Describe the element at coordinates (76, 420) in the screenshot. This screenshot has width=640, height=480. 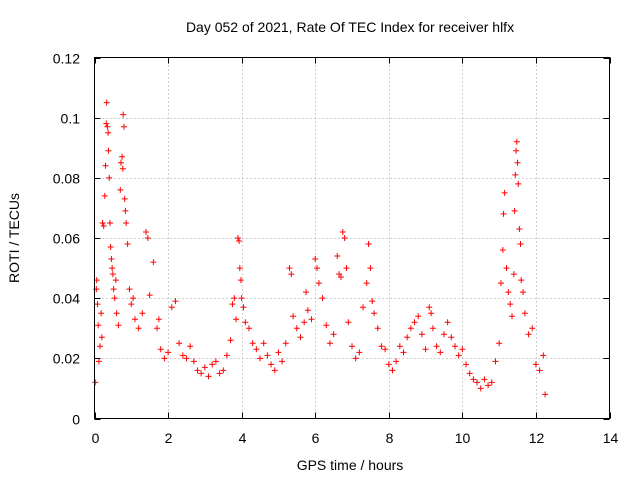
I see `y-tick-label: 0` at that location.